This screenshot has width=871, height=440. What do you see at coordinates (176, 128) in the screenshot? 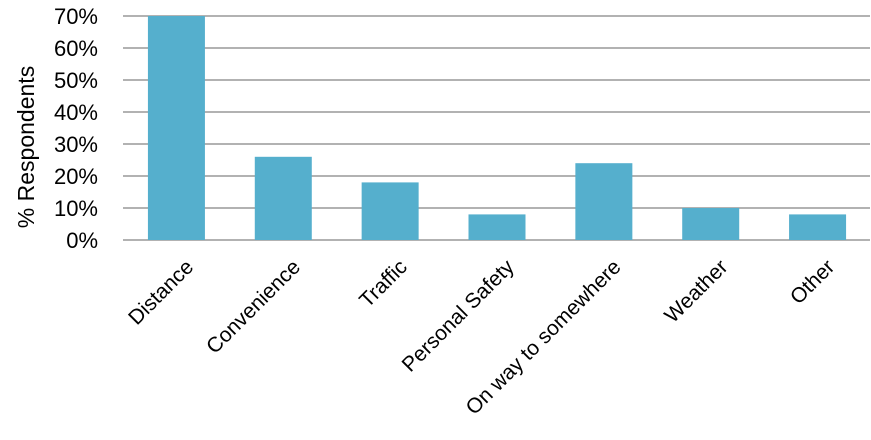
I see `bar-distance` at bounding box center [176, 128].